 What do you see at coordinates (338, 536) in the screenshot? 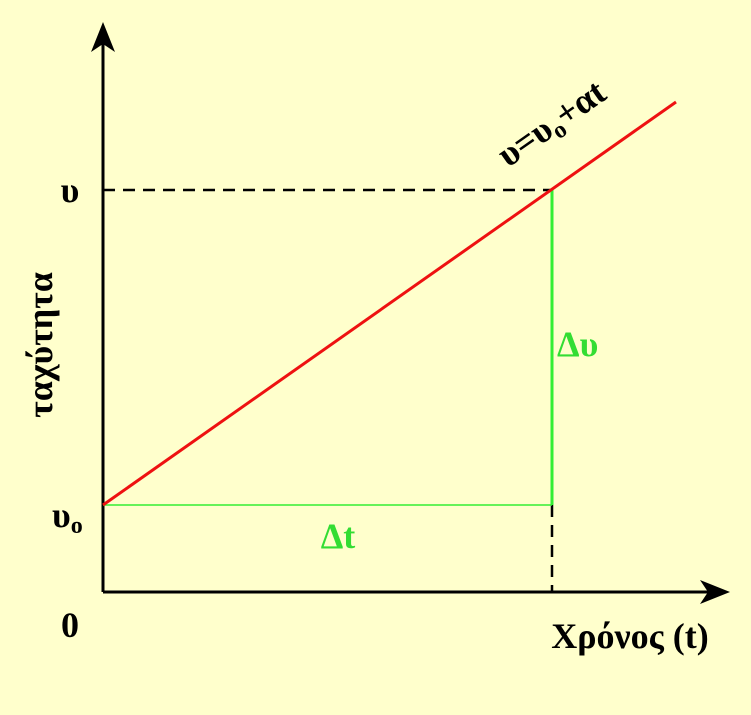
I see `delta-t-label: Δt` at bounding box center [338, 536].